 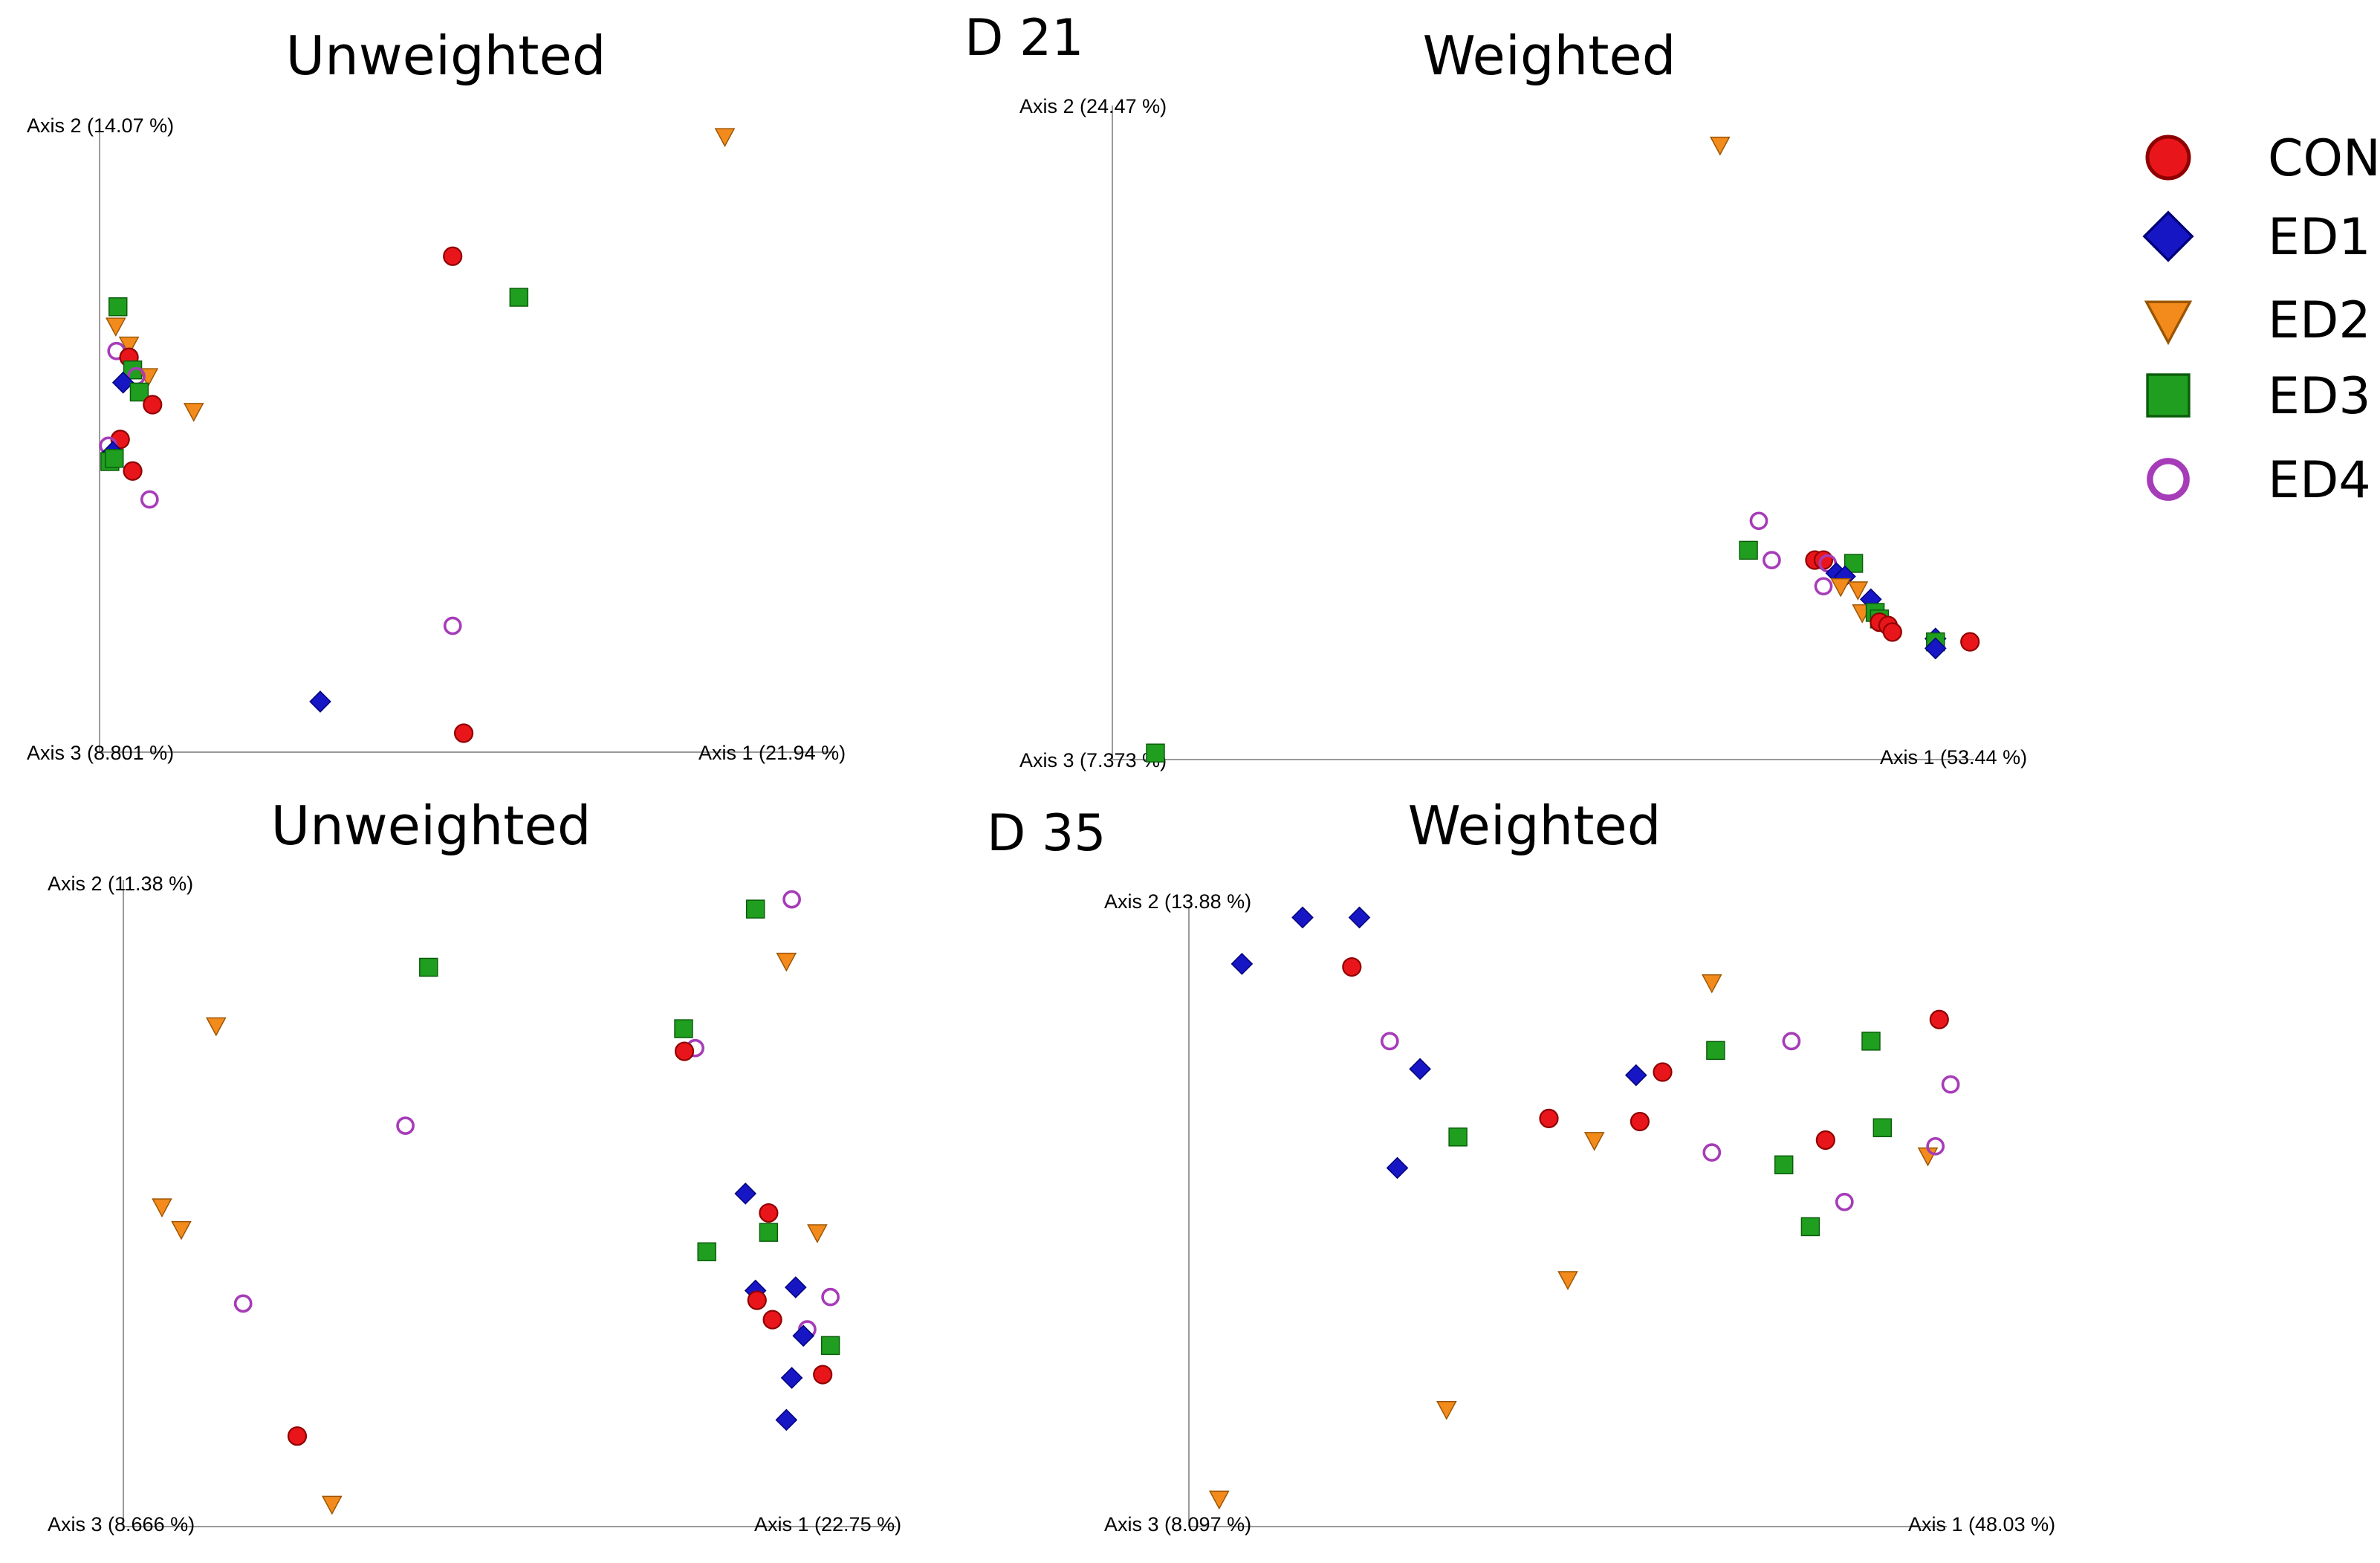 I want to click on axis2-label: Axis 2 (13.88 %), so click(x=1178, y=901).